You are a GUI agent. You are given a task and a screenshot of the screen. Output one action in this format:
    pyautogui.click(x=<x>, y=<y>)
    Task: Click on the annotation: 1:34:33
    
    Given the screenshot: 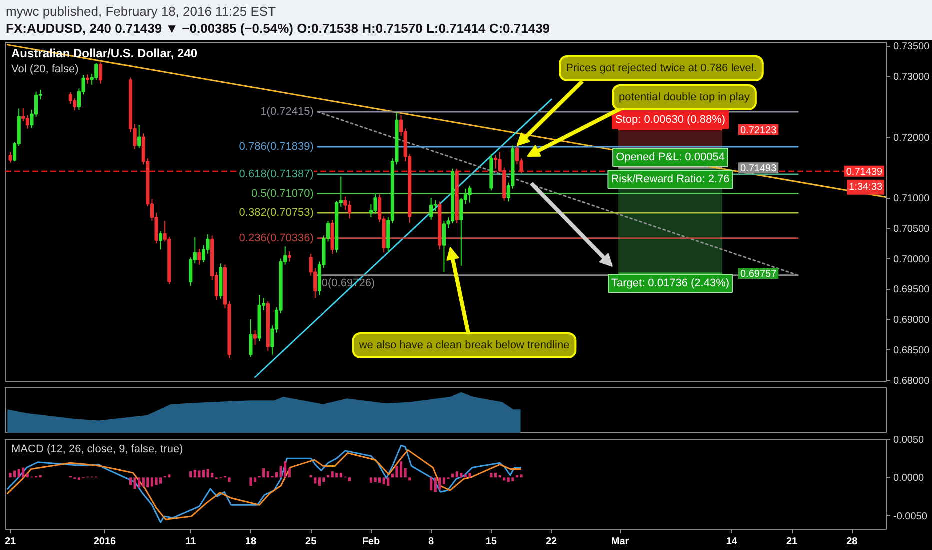 What is the action you would take?
    pyautogui.click(x=866, y=187)
    